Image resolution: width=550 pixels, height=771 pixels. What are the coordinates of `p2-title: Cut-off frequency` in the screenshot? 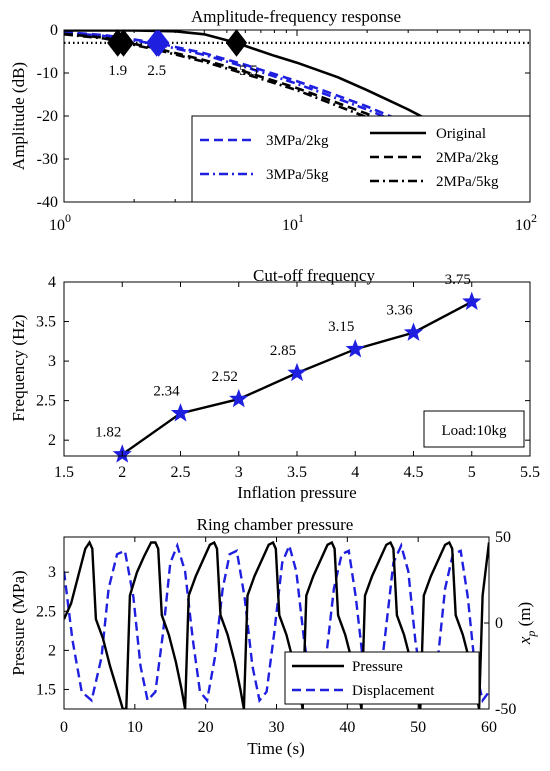 It's located at (314, 275).